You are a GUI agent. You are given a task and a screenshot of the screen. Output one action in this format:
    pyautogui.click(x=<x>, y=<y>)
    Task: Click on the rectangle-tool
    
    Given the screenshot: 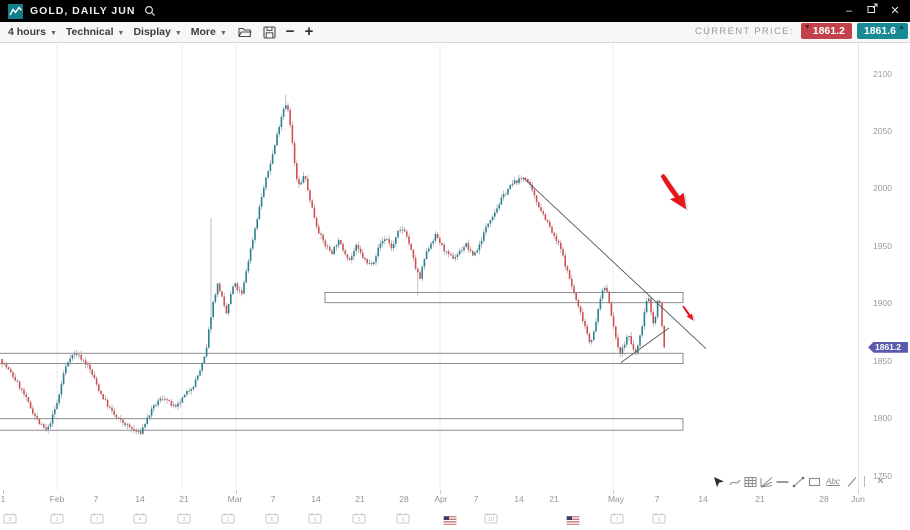 What is the action you would take?
    pyautogui.click(x=814, y=481)
    